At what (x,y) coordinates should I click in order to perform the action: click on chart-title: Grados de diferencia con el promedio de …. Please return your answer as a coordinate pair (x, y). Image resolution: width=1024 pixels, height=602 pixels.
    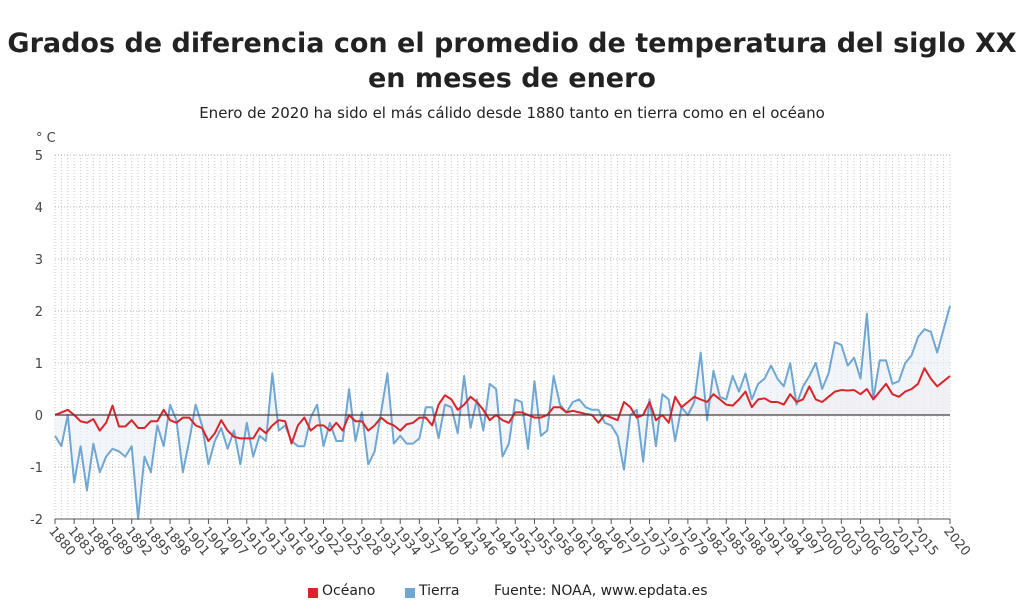
    Looking at the image, I should click on (511, 43).